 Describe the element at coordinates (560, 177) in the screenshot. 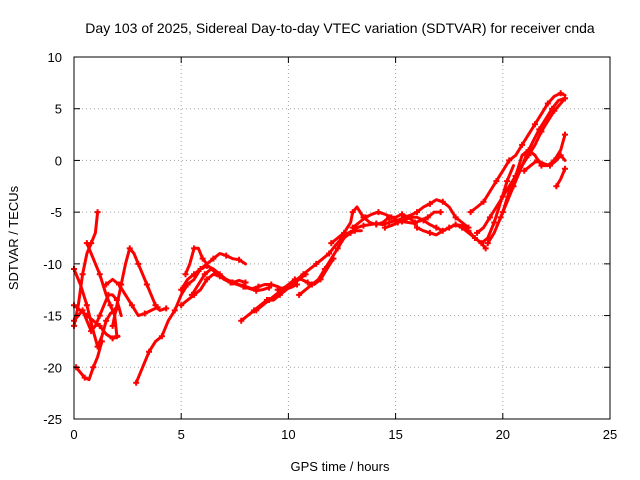

I see `series-line-prn-tail` at that location.